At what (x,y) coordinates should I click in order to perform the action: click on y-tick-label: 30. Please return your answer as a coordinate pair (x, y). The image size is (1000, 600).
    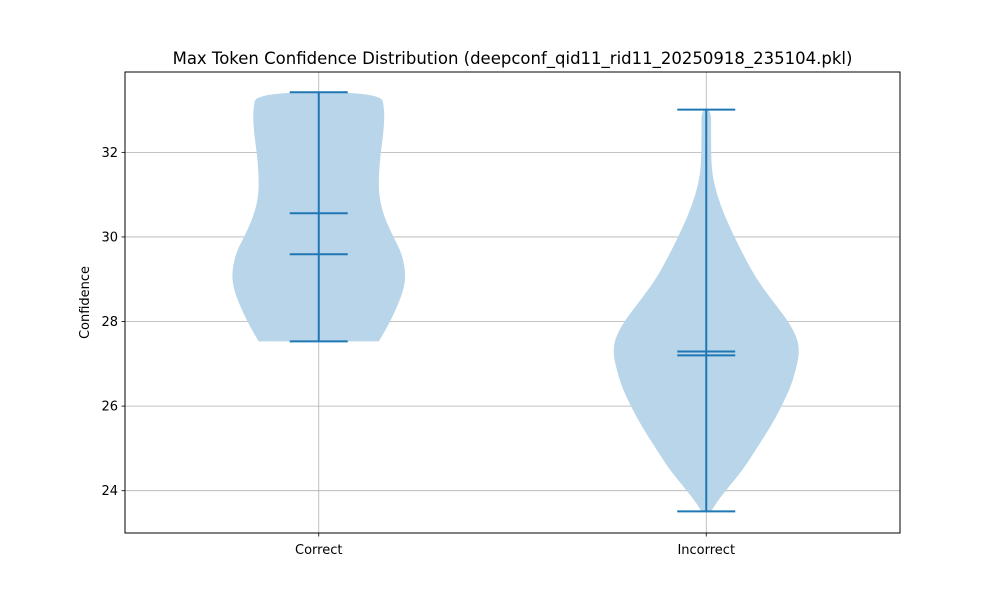
    Looking at the image, I should click on (109, 237).